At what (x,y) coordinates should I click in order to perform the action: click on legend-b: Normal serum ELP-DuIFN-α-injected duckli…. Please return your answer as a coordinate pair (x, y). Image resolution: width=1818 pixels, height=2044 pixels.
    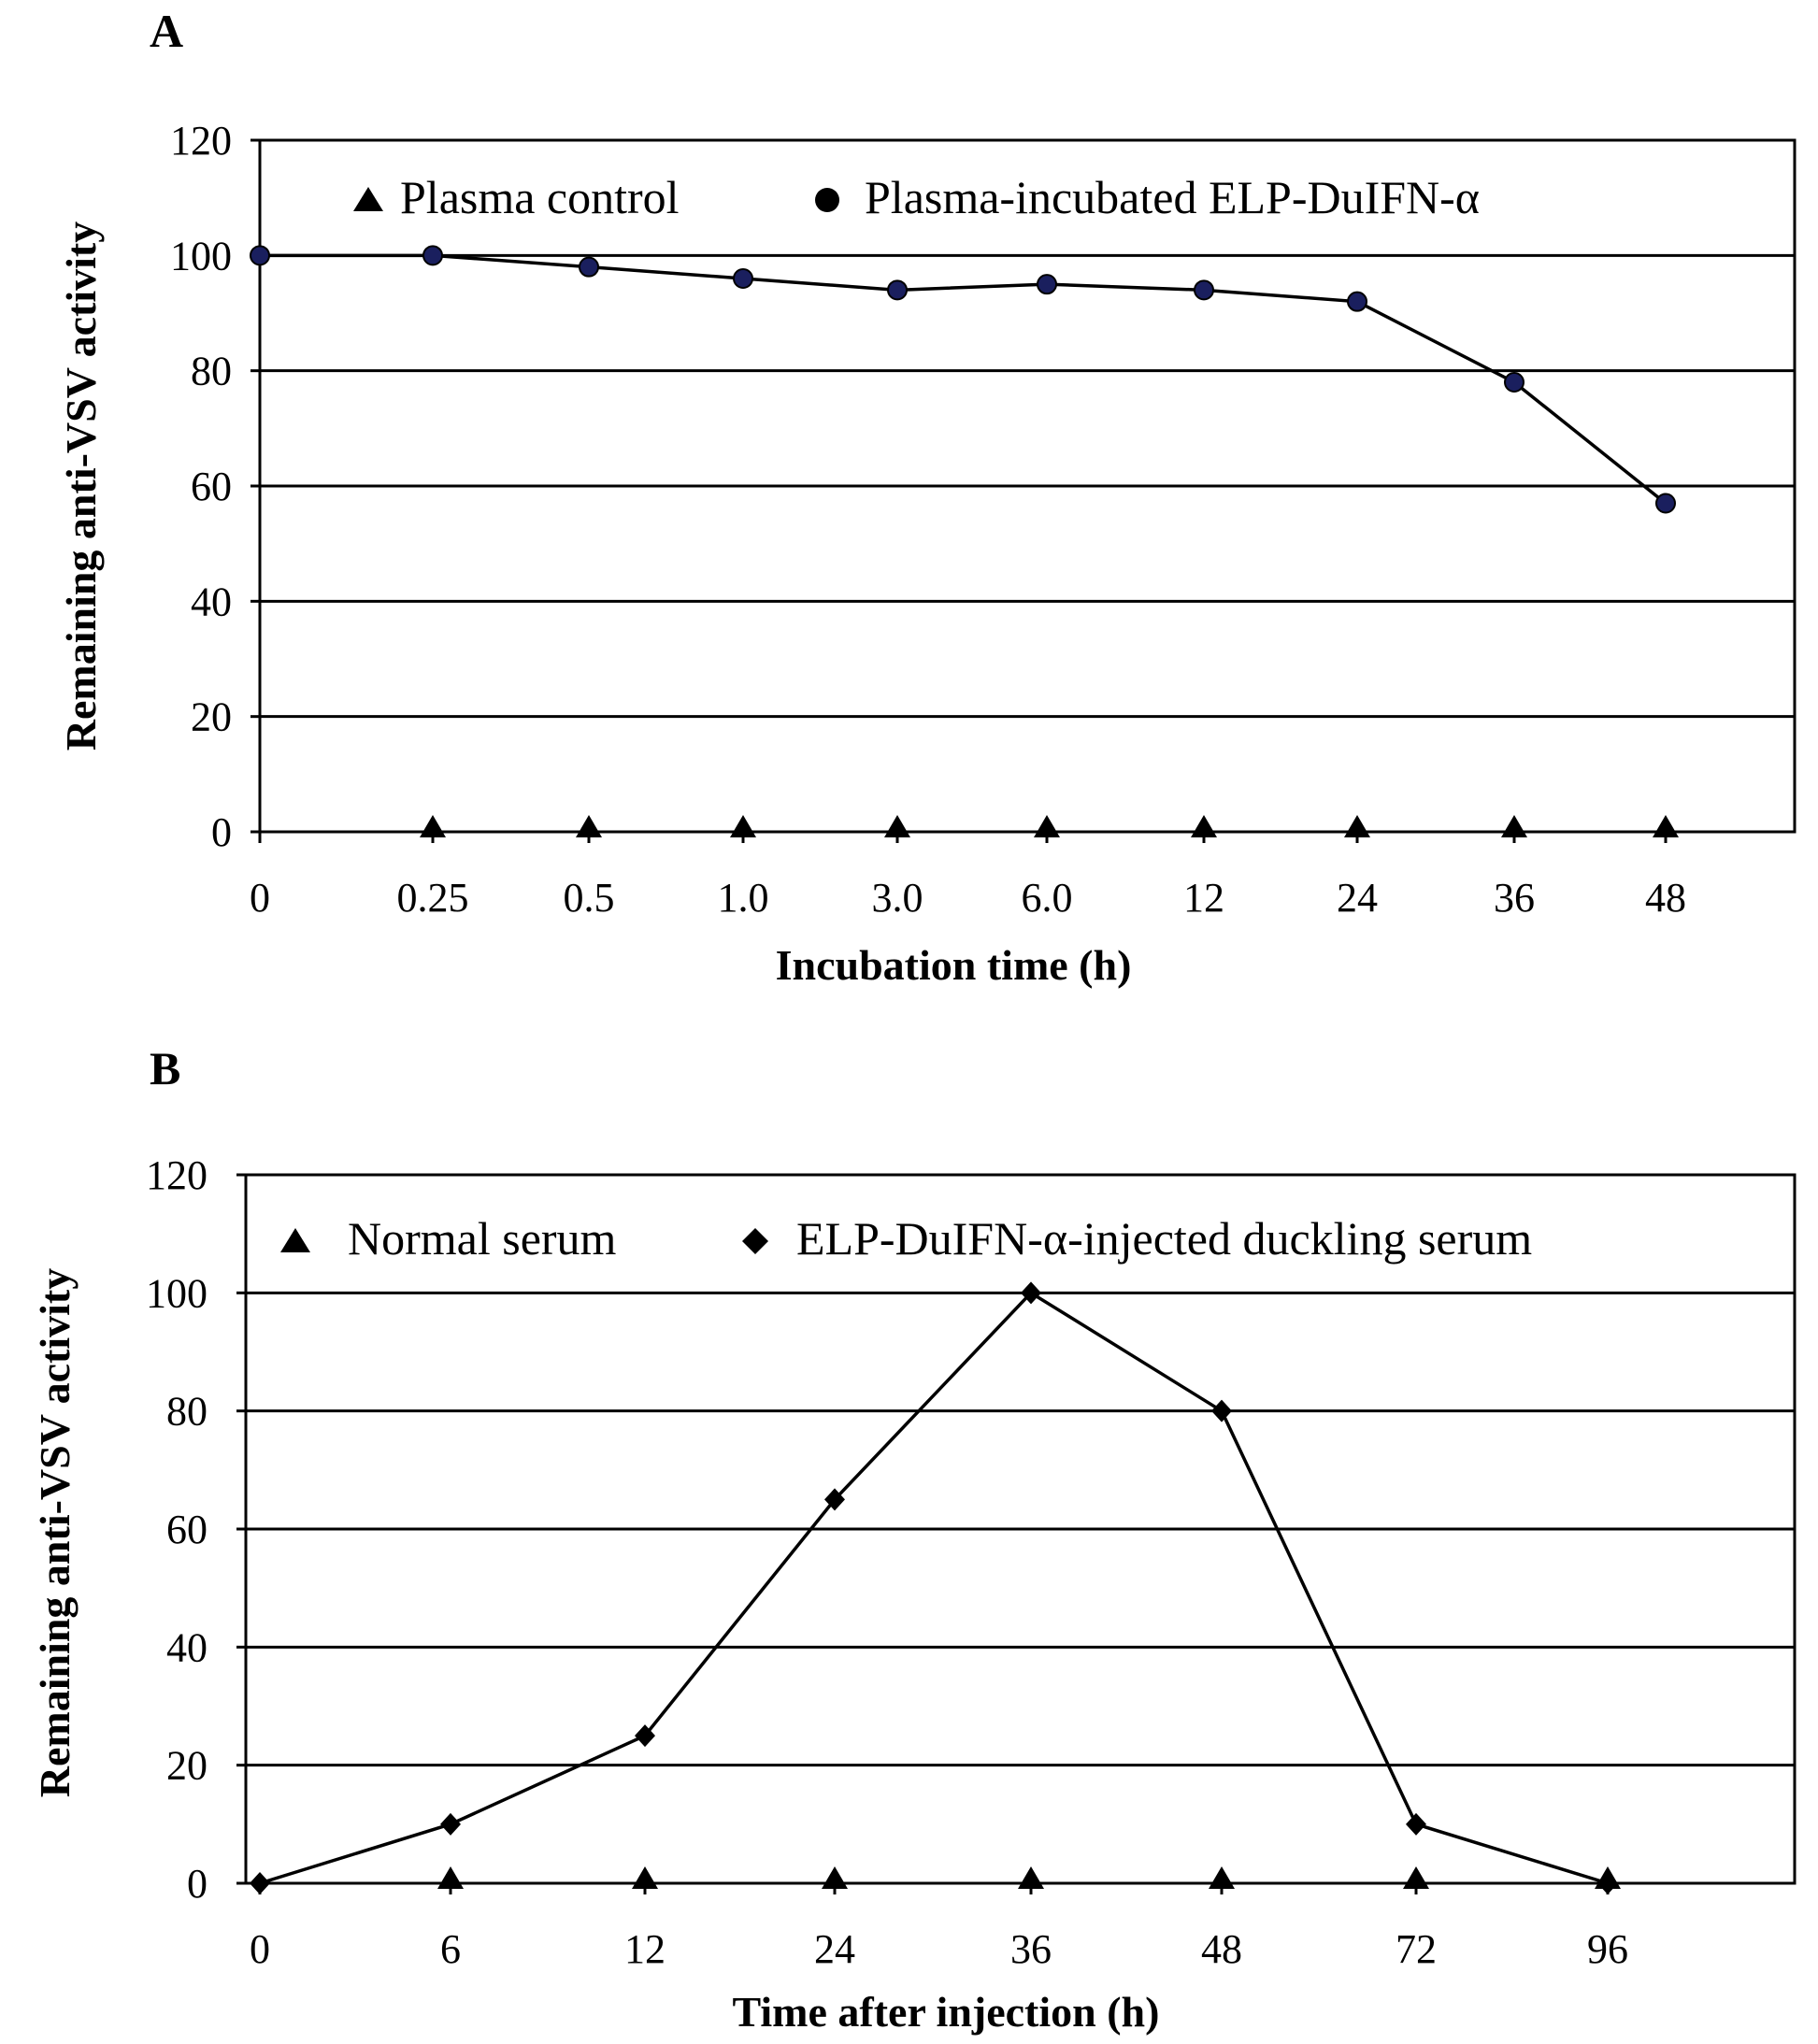
    Looking at the image, I should click on (906, 1238).